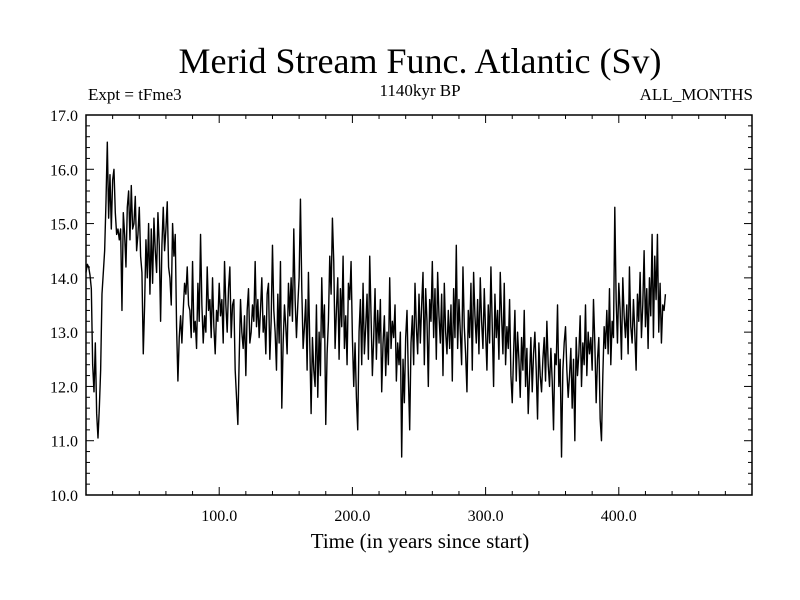 This screenshot has height=600, width=800. Describe the element at coordinates (696, 94) in the screenshot. I see `months-label: ALL_MONTHS` at that location.